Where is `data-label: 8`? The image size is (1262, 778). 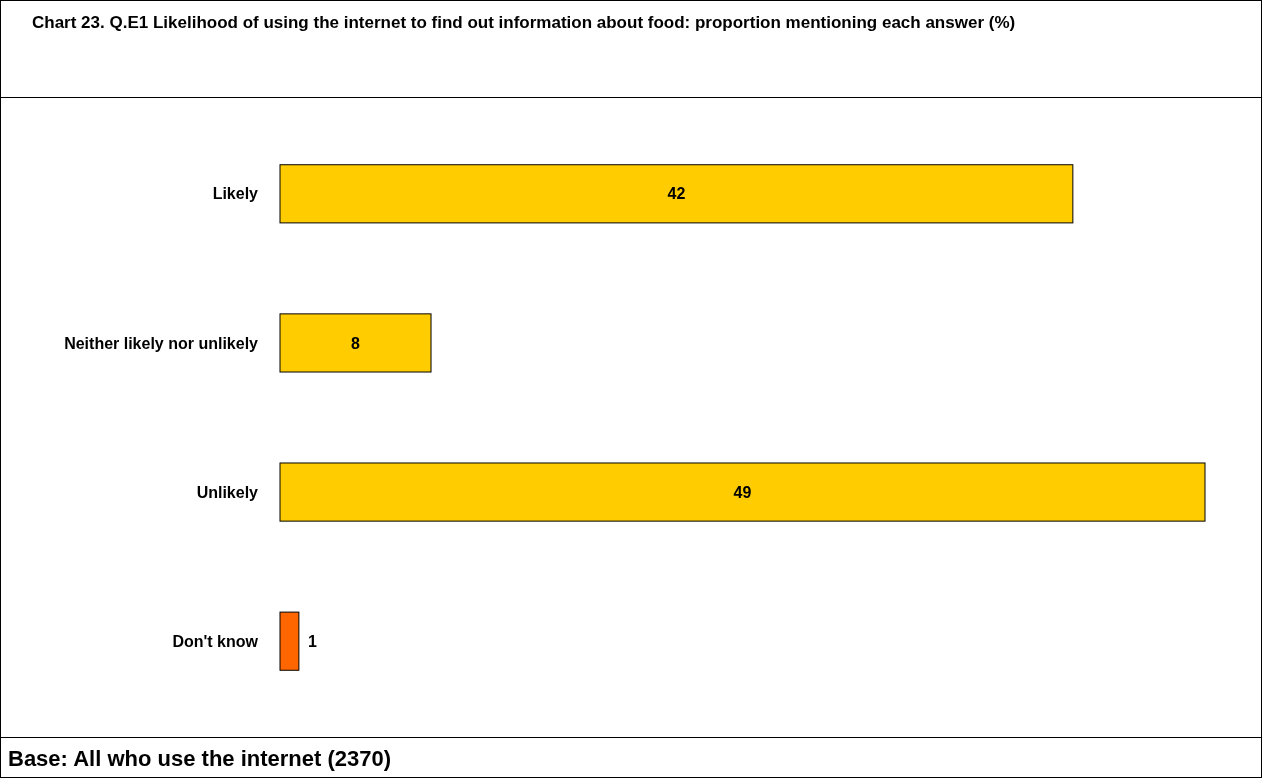
data-label: 8 is located at coordinates (356, 343).